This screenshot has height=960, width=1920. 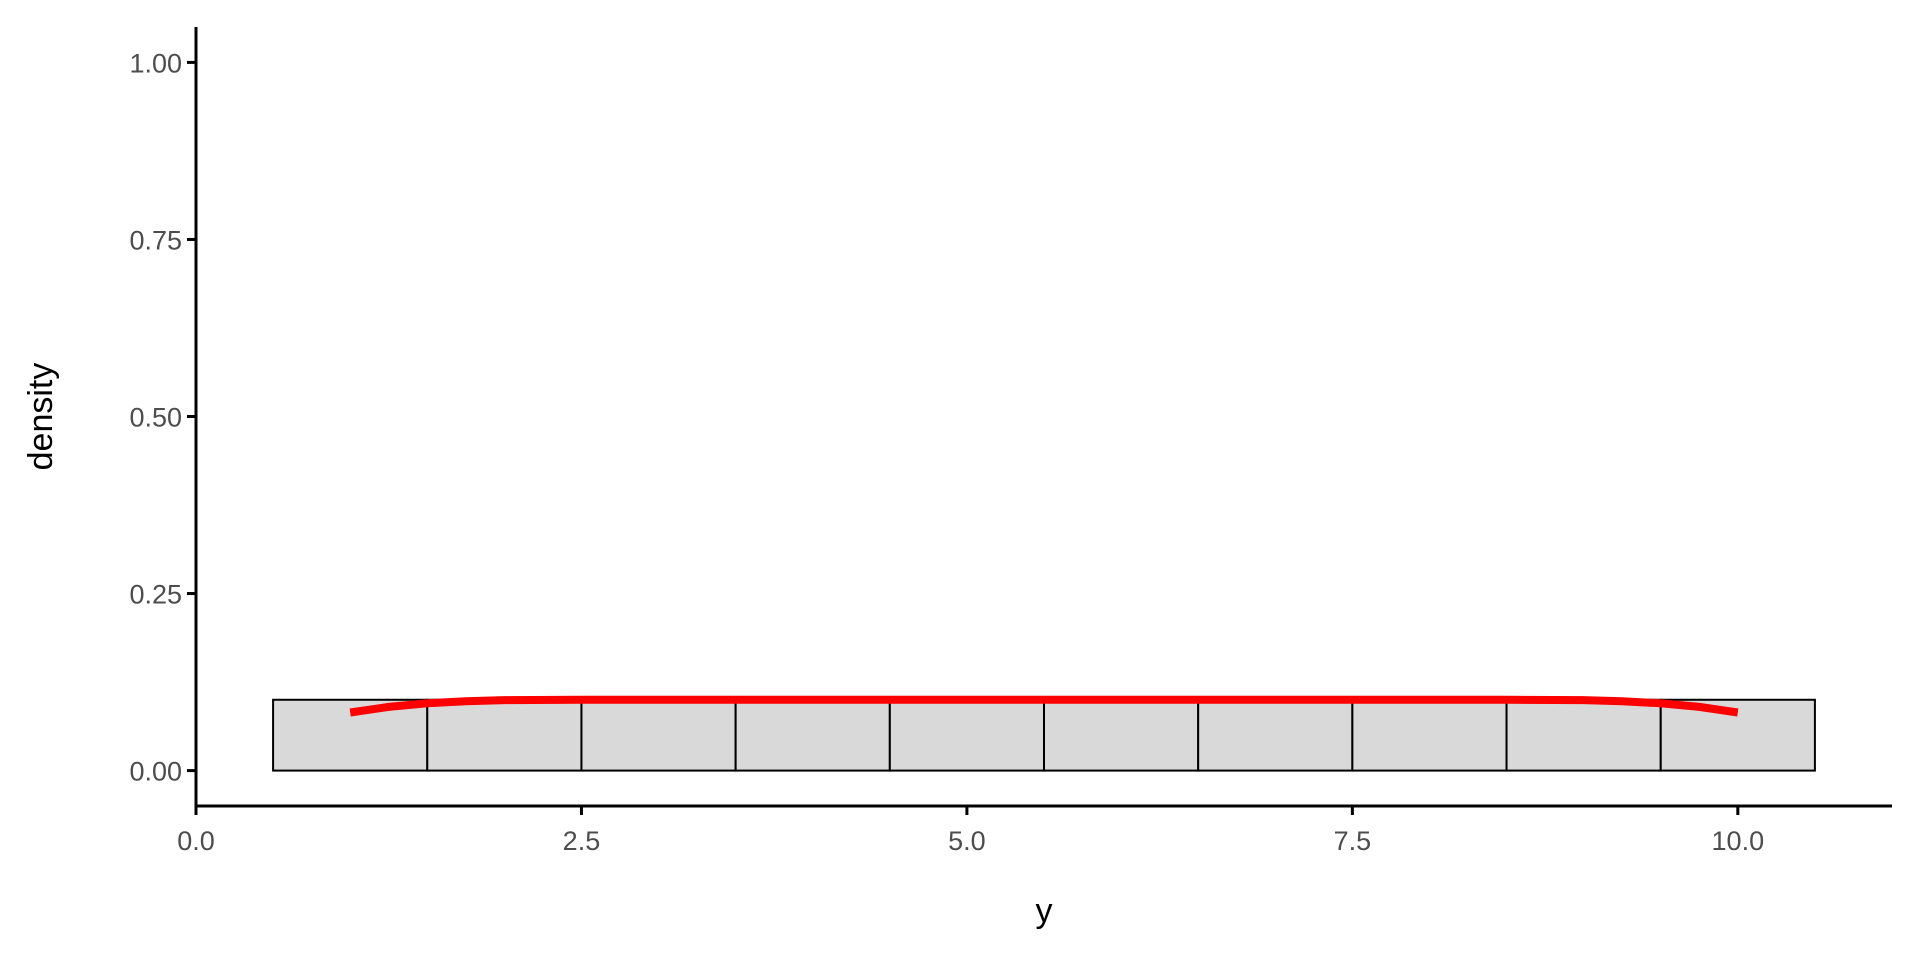 I want to click on density-line, so click(x=1044, y=706).